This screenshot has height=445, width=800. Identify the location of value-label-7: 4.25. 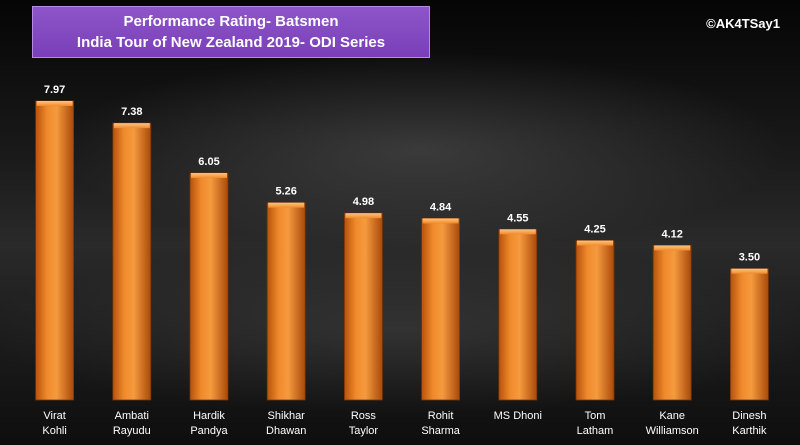
(594, 230).